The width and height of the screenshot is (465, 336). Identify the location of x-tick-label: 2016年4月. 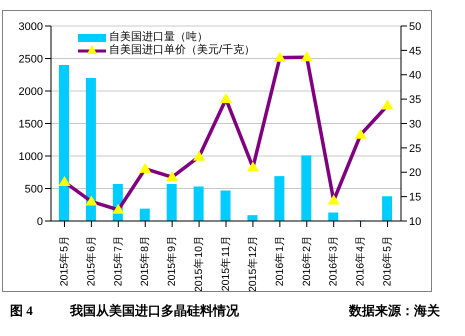
(360, 260).